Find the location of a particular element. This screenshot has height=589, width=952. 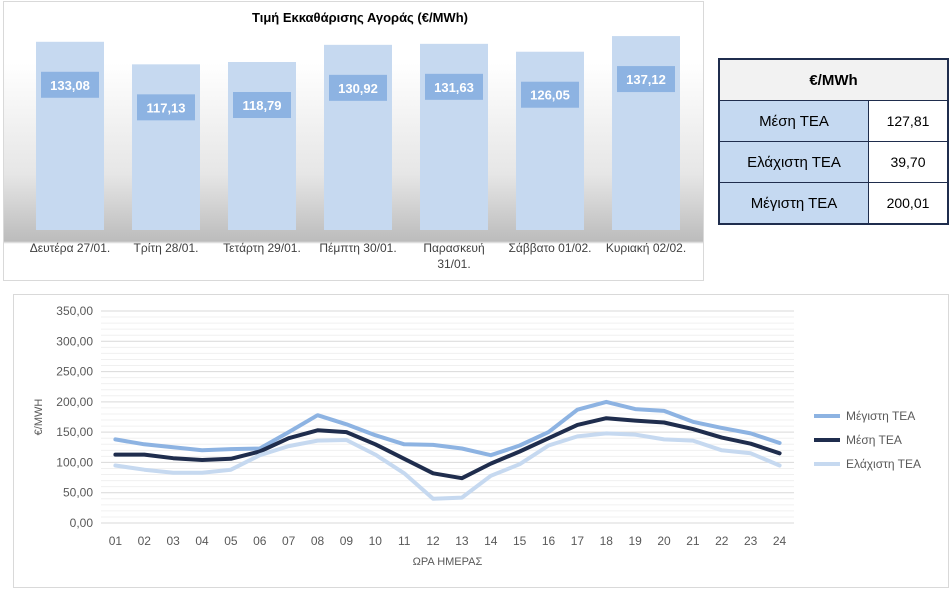

table-header: €/MWh is located at coordinates (833, 79).